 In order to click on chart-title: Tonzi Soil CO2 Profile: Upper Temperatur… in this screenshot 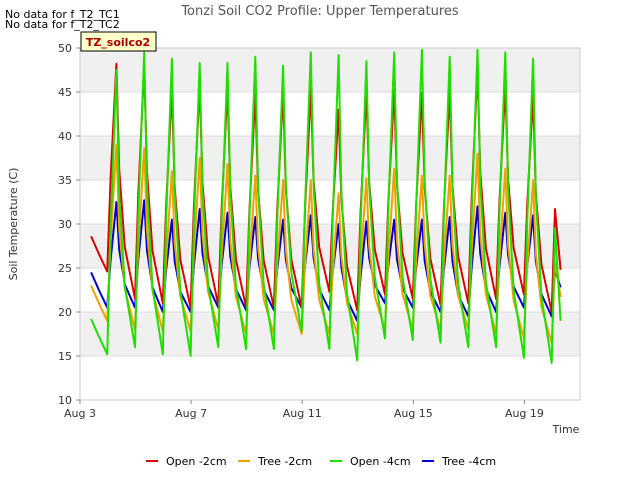, I will do `click(319, 11)`.